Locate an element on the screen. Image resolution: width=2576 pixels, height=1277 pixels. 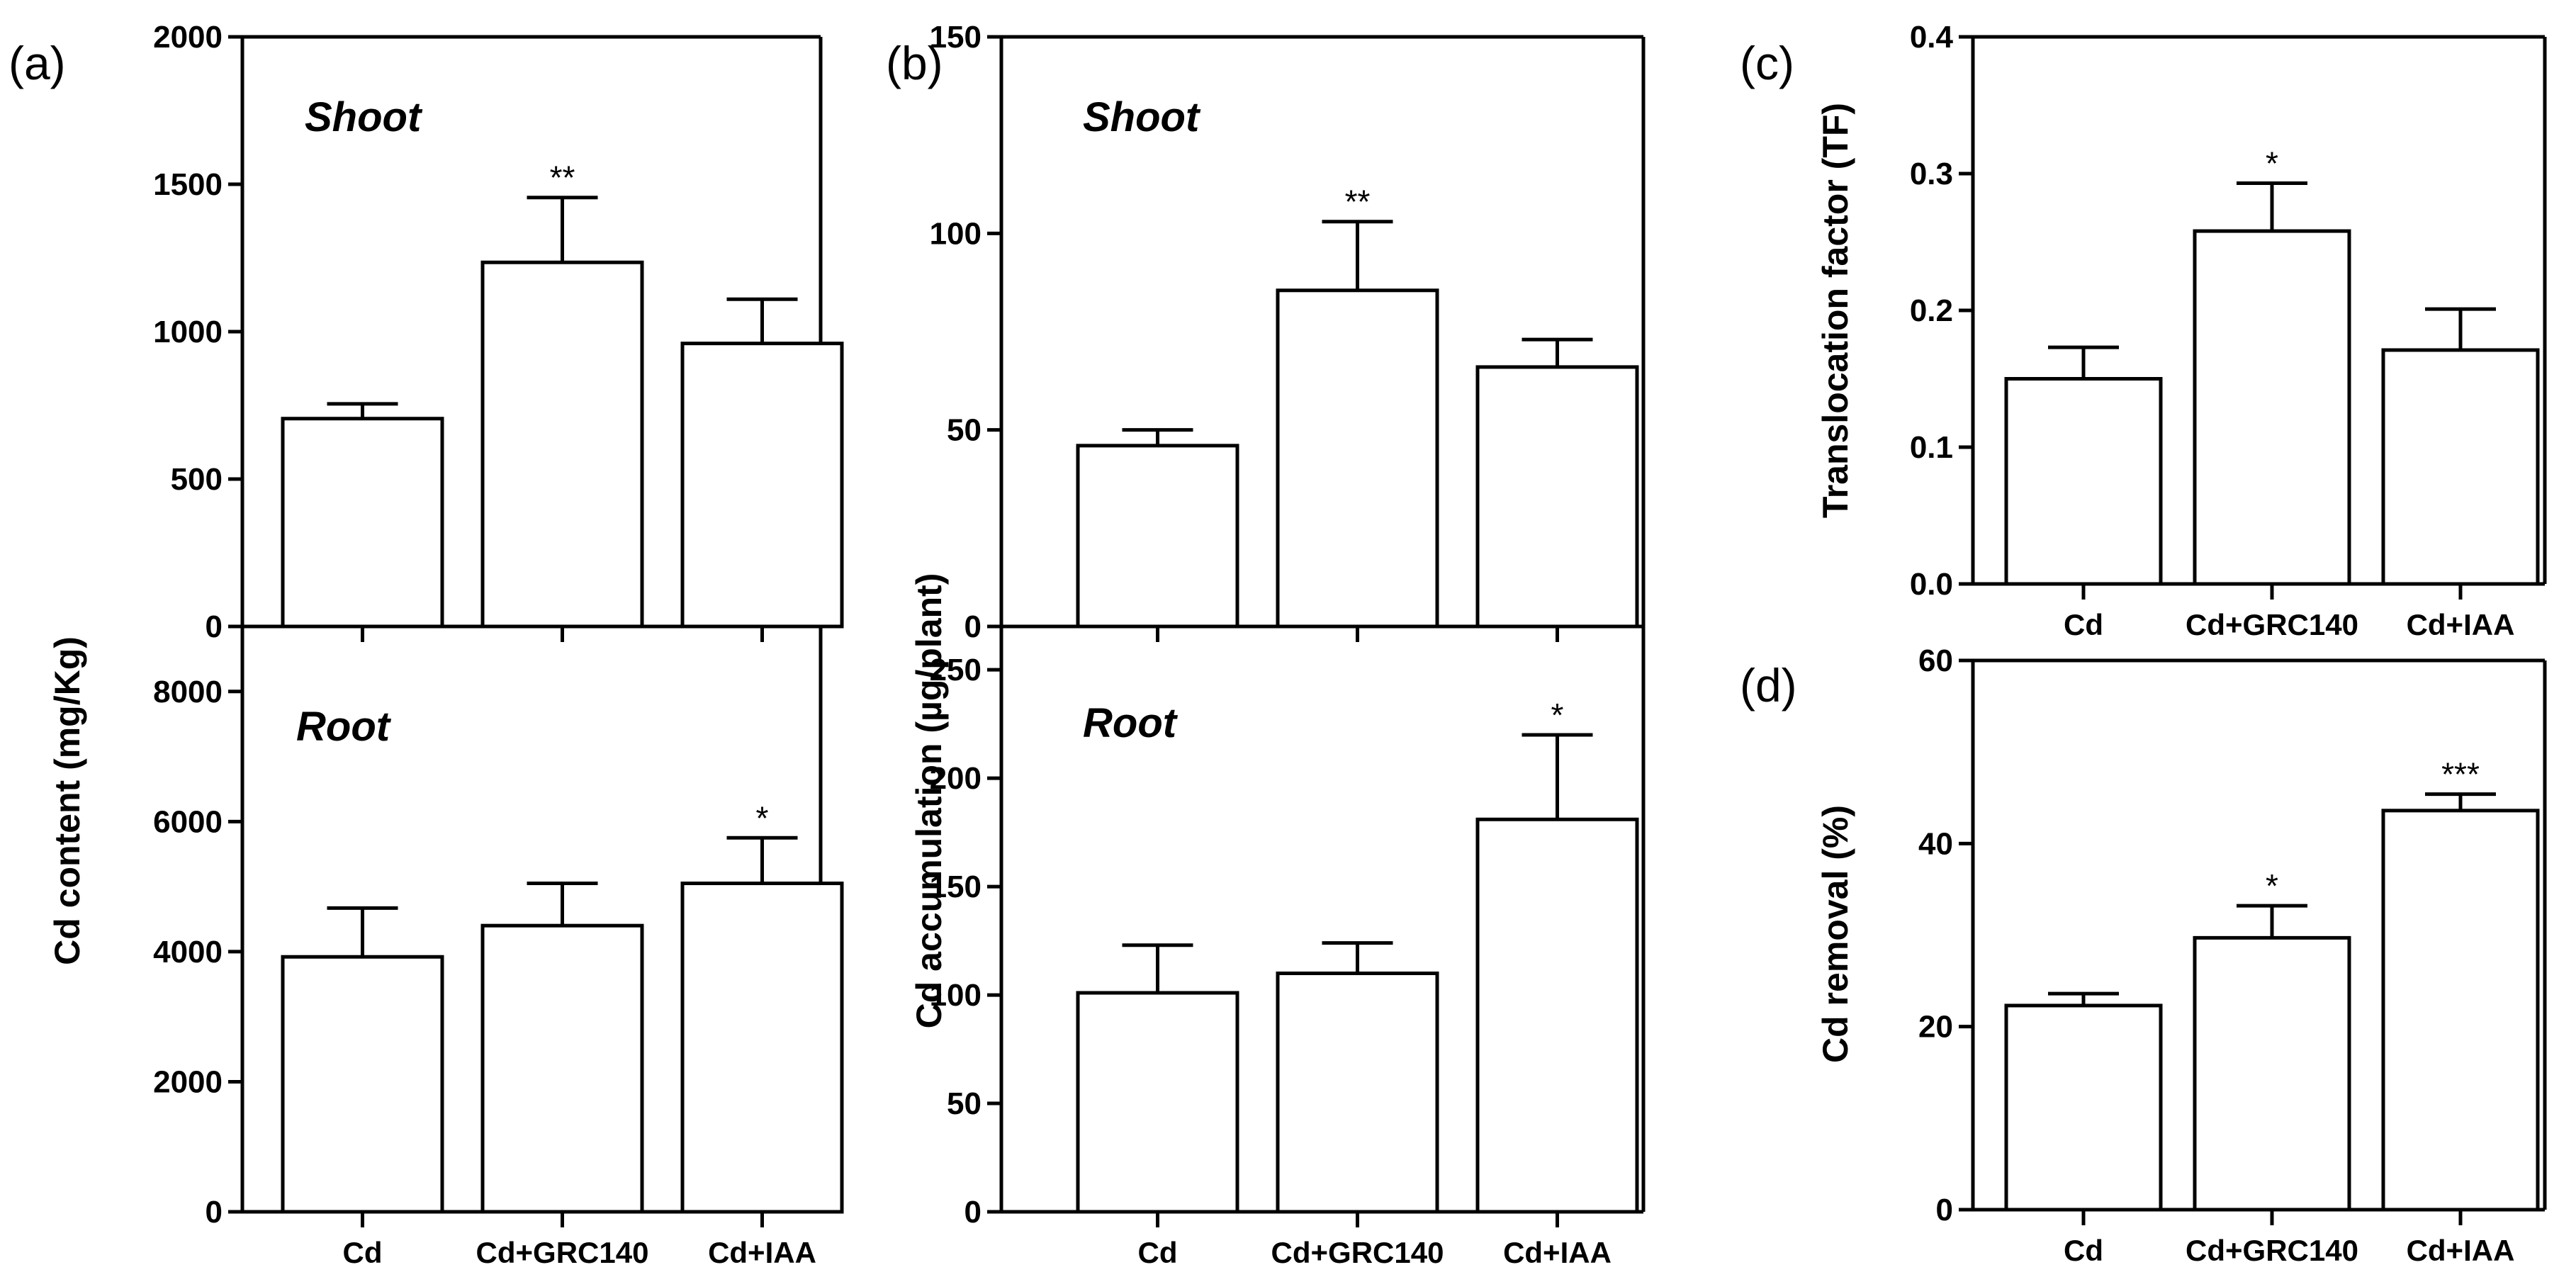
y-tick-label: 250 is located at coordinates (956, 670).